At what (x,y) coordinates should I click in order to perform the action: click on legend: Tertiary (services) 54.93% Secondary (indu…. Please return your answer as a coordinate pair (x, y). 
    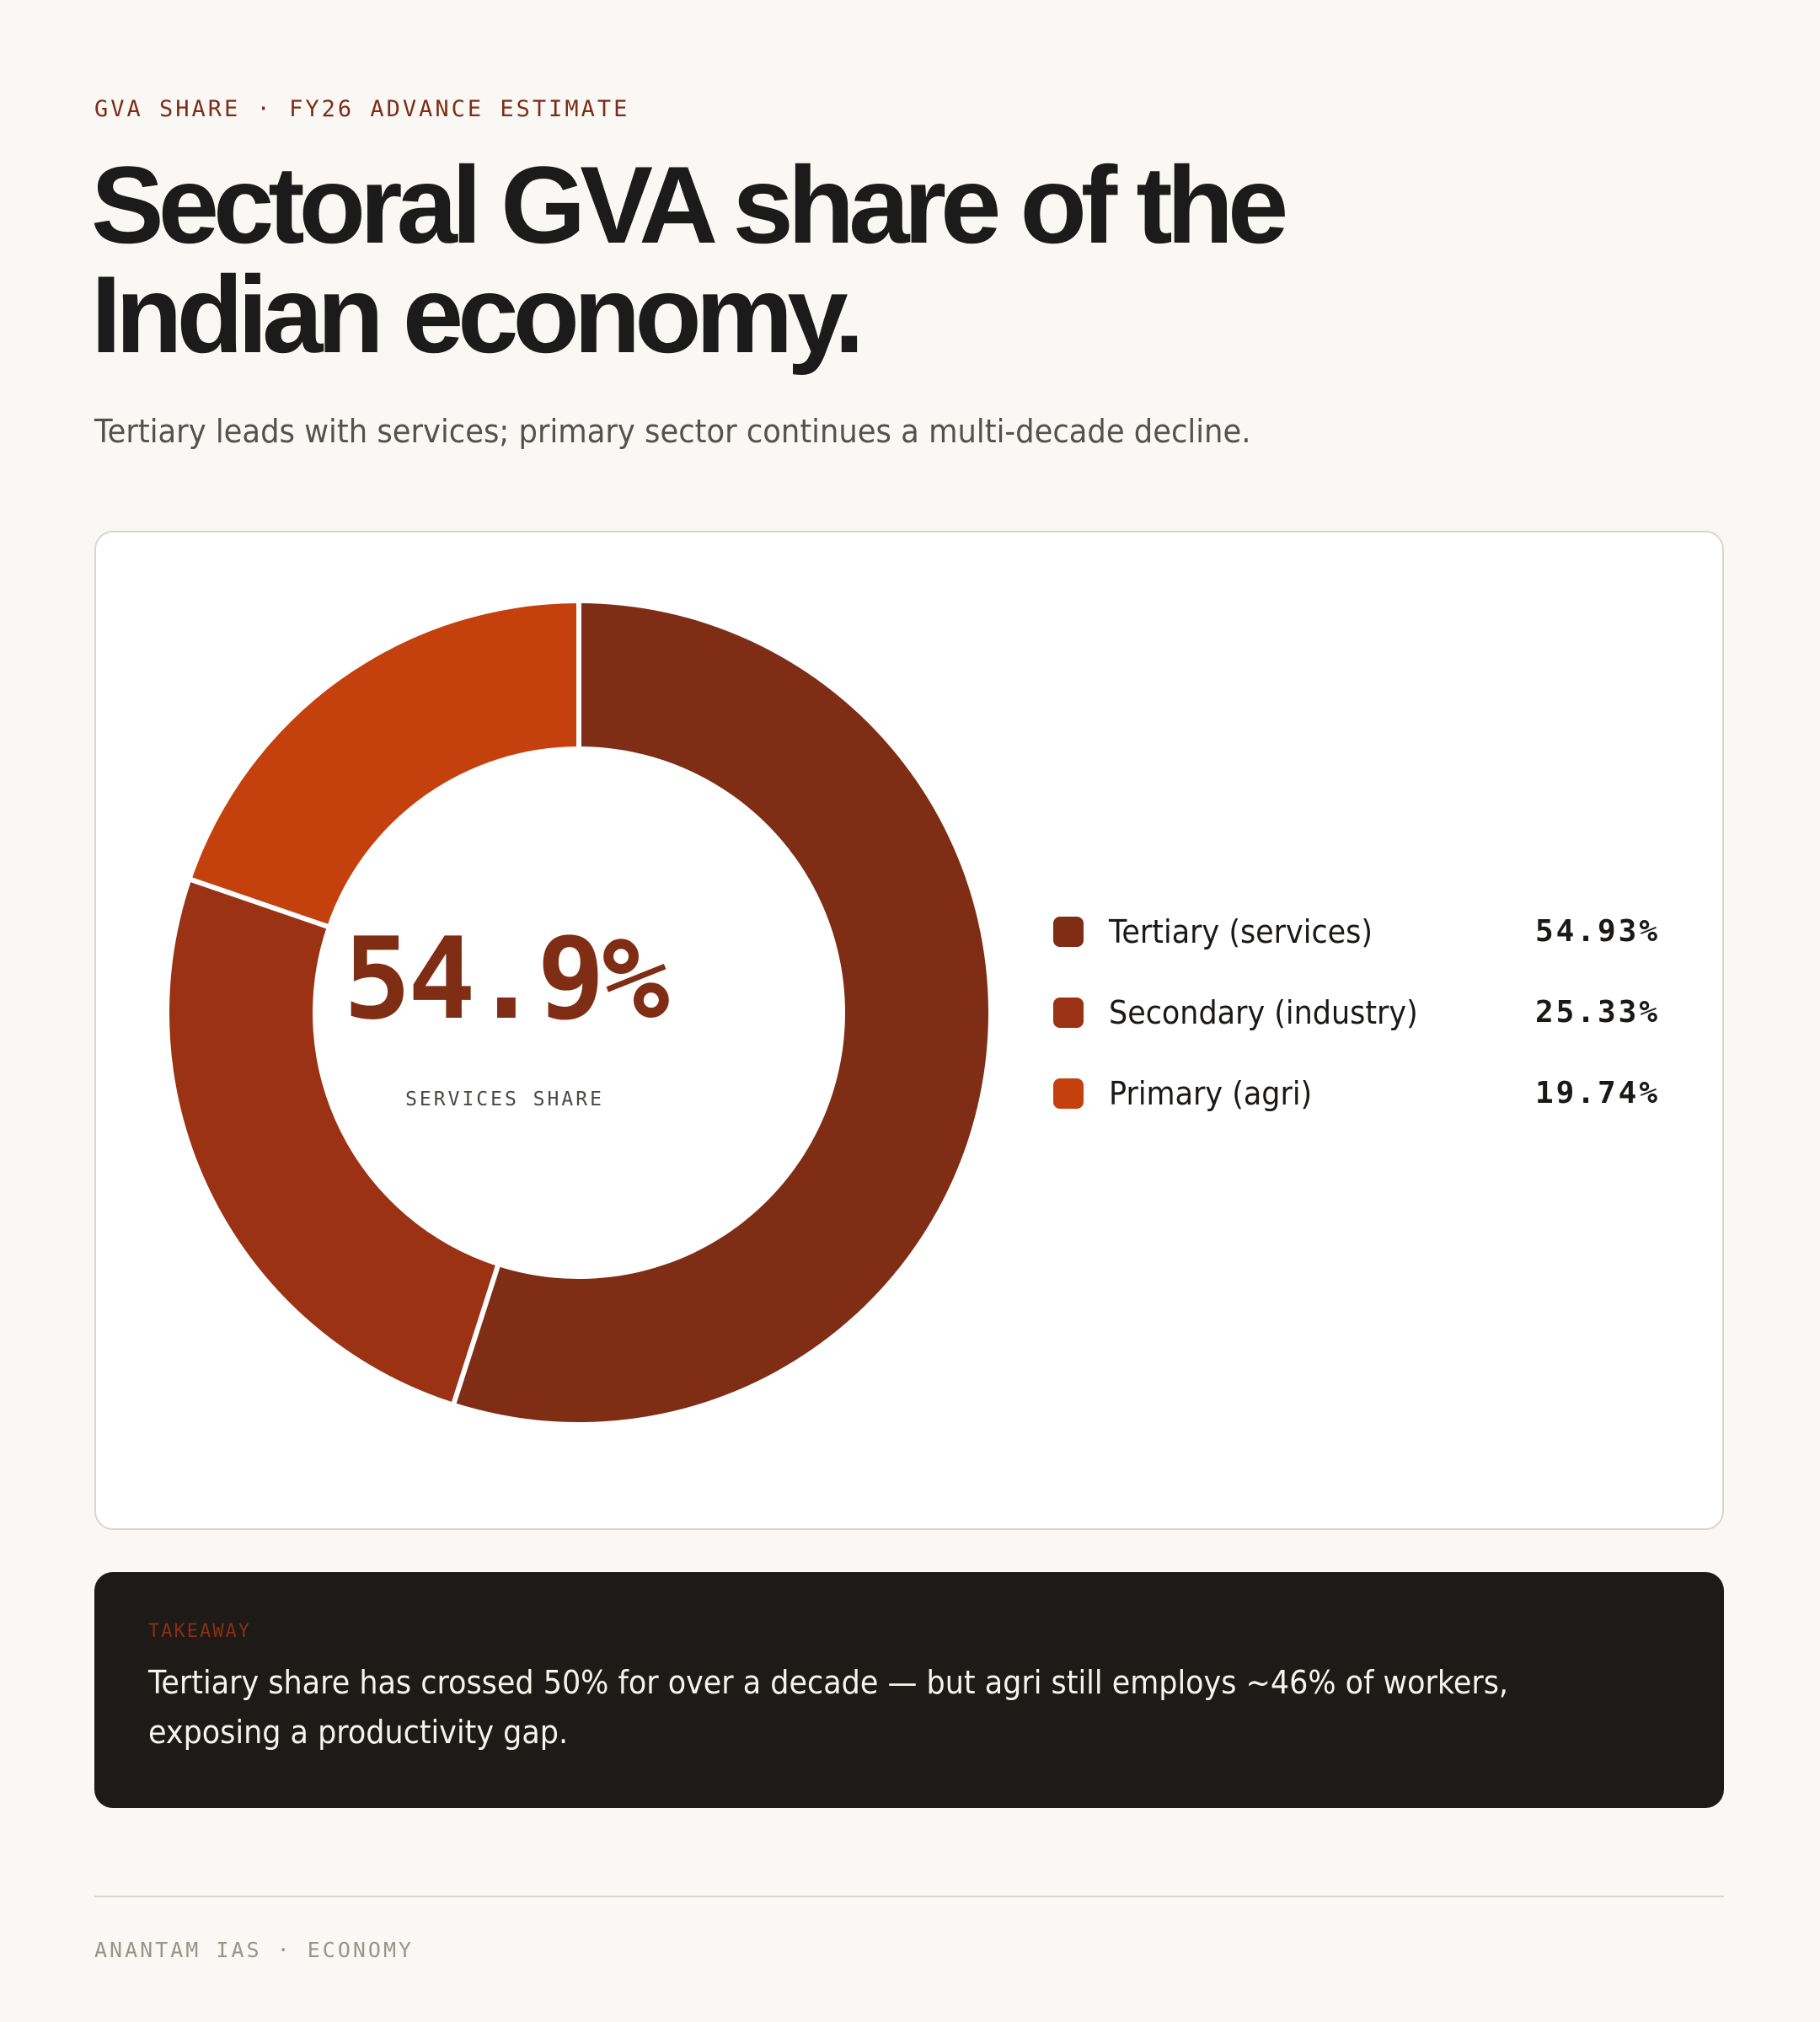
    Looking at the image, I should click on (1356, 1022).